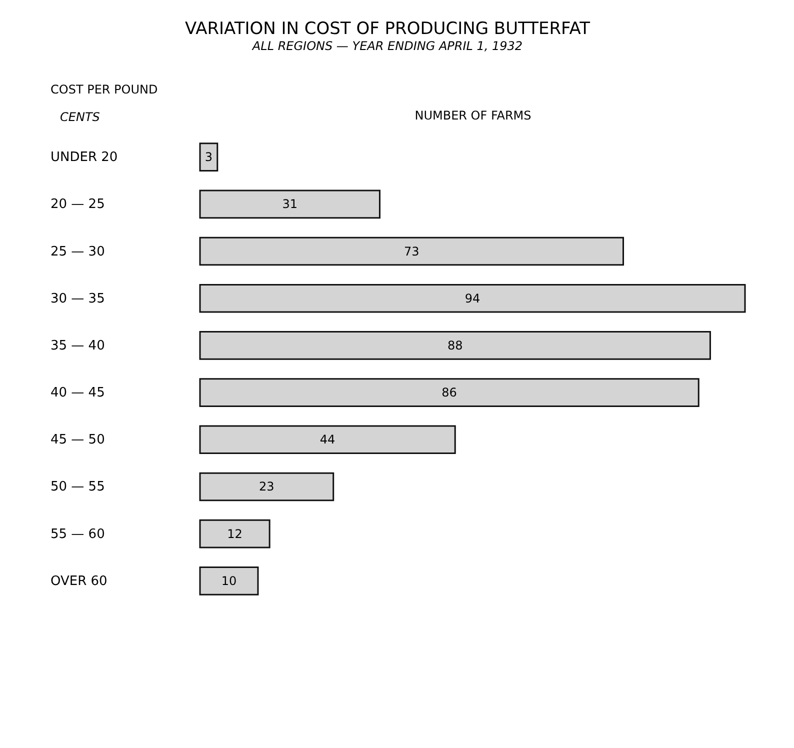 This screenshot has height=748, width=794. I want to click on x-axis-title: NUMBER OF FARMS, so click(473, 115).